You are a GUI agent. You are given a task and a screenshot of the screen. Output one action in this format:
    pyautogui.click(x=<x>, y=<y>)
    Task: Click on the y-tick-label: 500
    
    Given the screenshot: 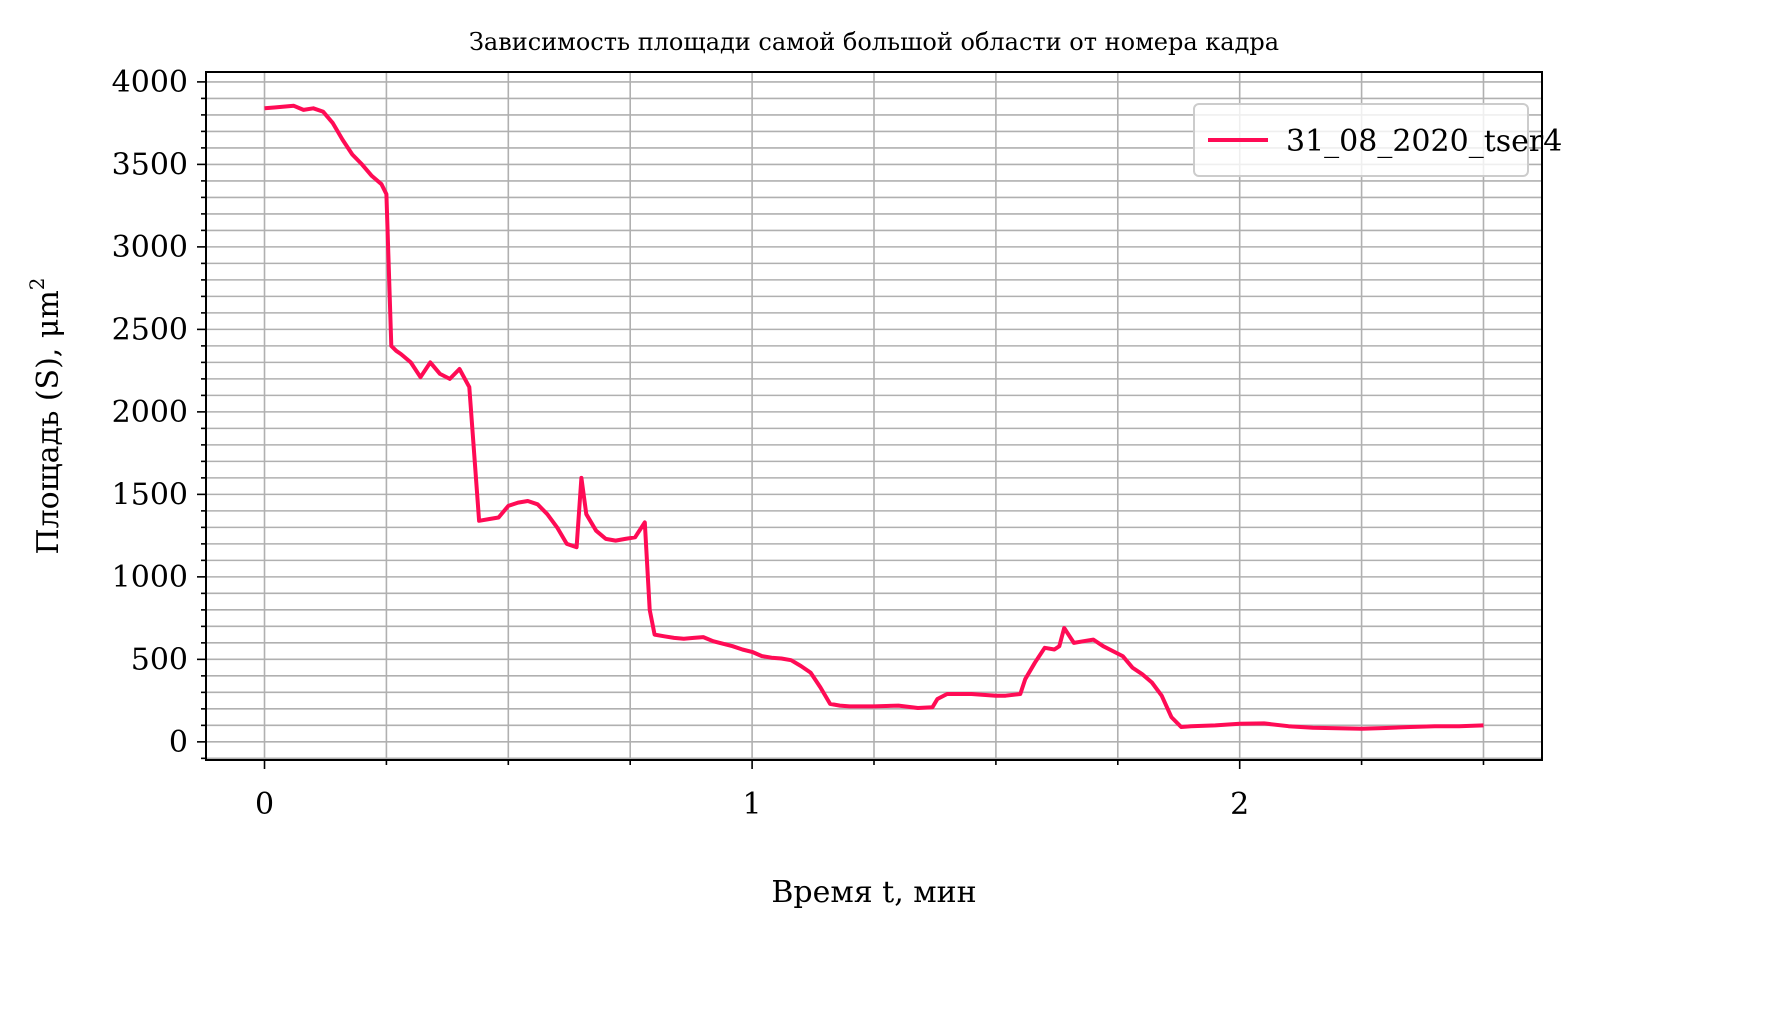 What is the action you would take?
    pyautogui.click(x=159, y=659)
    